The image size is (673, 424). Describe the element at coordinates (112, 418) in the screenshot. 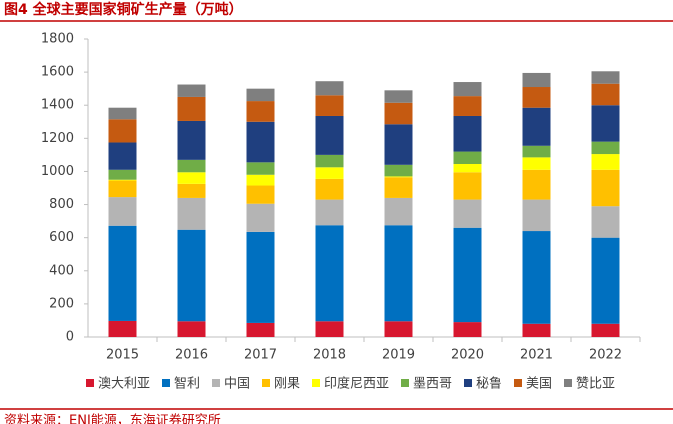

I see `source-note: 资料来源：ENI能源，东海证券研究所` at that location.